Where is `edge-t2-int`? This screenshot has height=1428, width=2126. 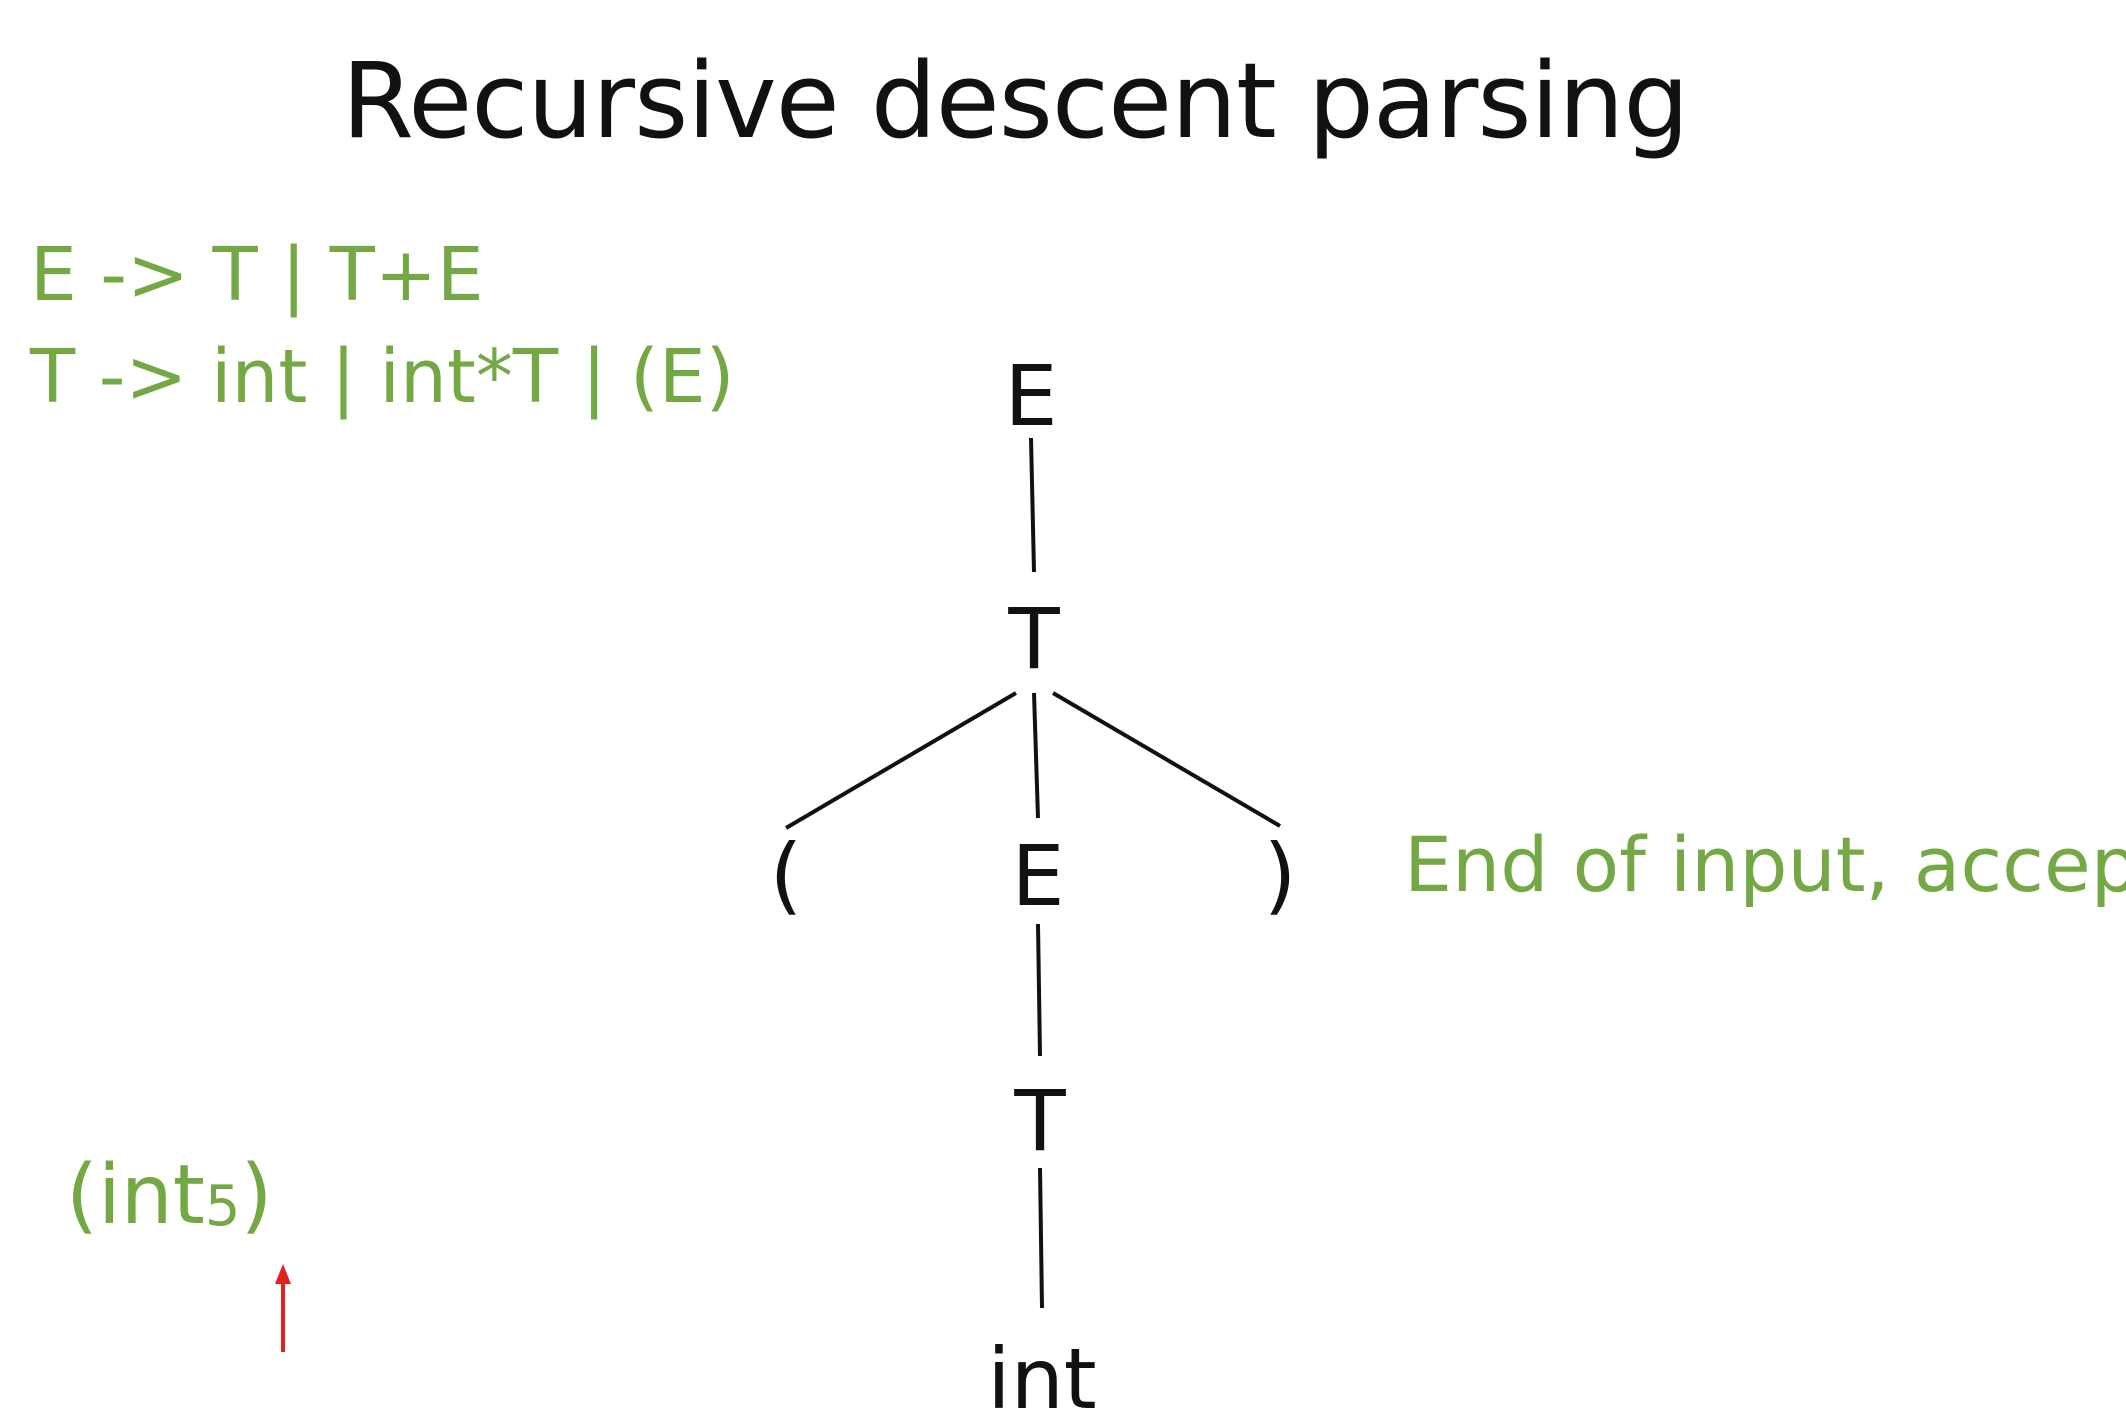
edge-t2-int is located at coordinates (1041, 1238).